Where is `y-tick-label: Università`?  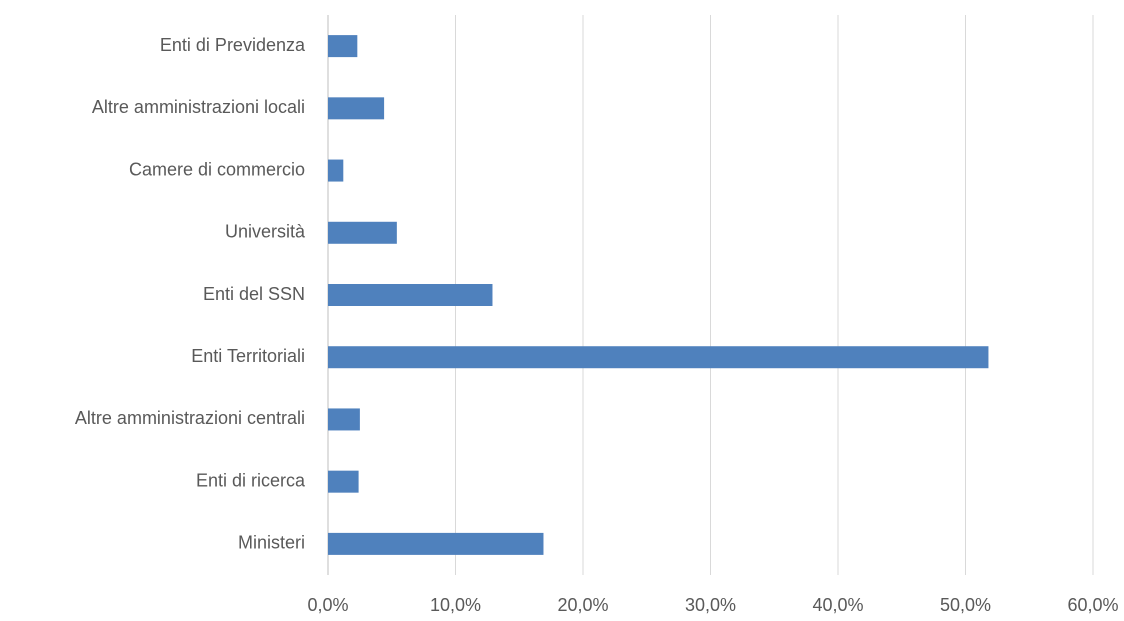
y-tick-label: Università is located at coordinates (265, 232).